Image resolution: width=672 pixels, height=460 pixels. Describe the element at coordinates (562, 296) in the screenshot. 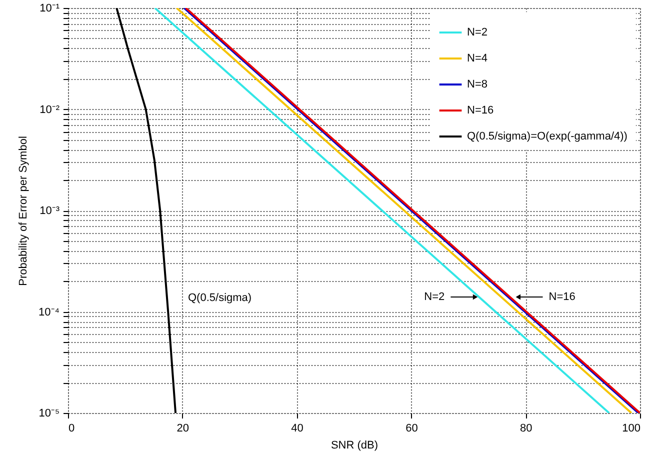

I see `annotation: N=16` at that location.